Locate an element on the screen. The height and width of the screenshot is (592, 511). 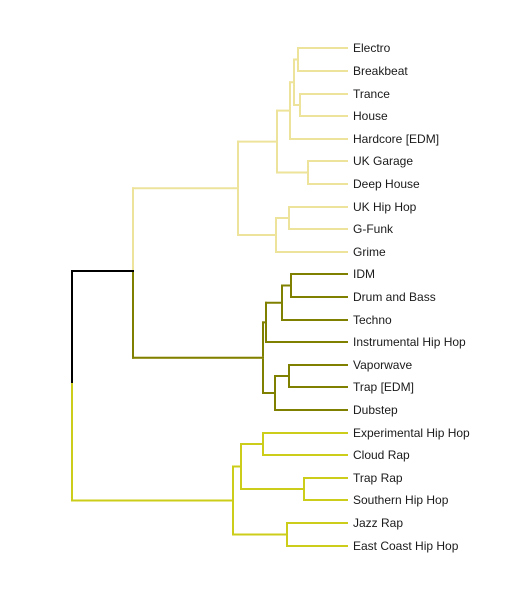
leaf-label: Cloud Rap is located at coordinates (381, 455).